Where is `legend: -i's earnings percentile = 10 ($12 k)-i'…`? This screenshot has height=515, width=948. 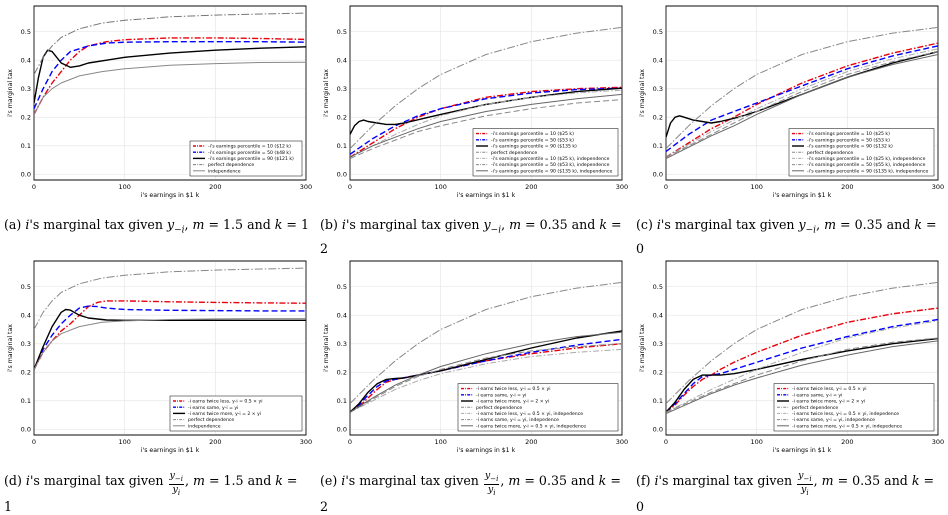 legend: -i's earnings percentile = 10 ($12 k)-i'… is located at coordinates (246, 158).